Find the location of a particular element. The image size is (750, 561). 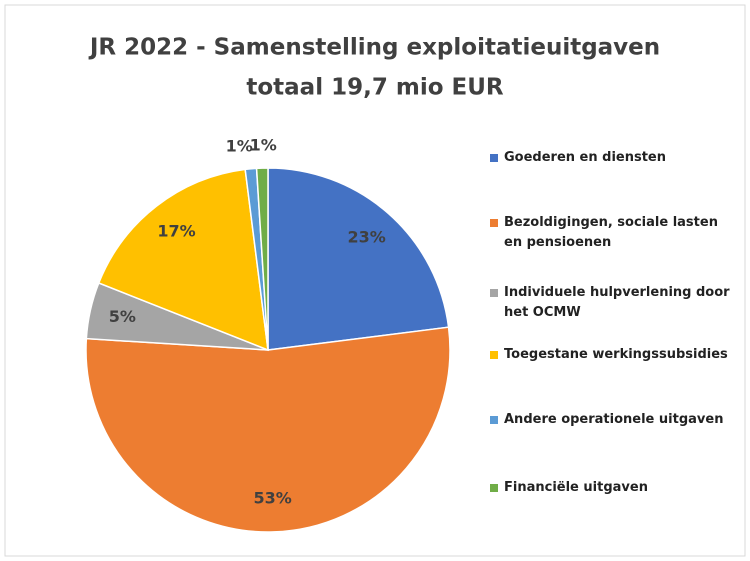

legend-label: Toegestane werkingssubsidies is located at coordinates (616, 354).